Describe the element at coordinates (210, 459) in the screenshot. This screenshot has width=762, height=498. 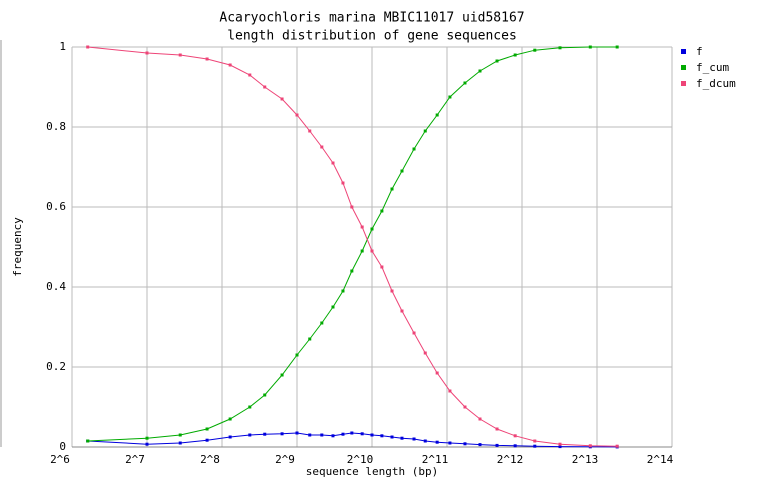
I see `x-tick-label: 2^8` at that location.